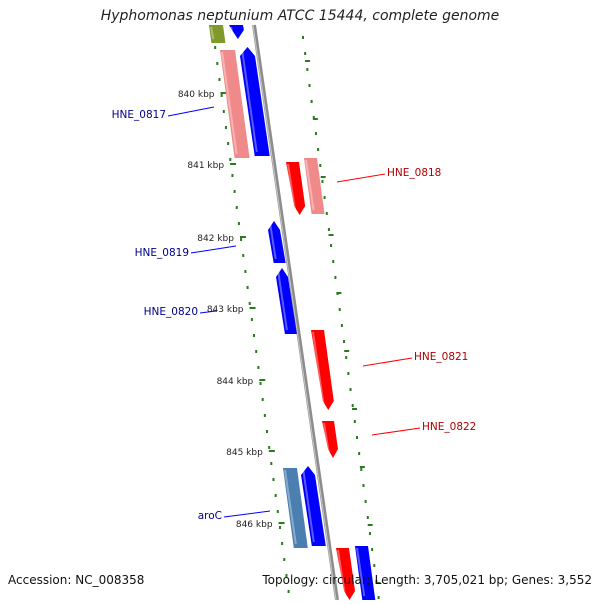 This screenshot has width=600, height=604. I want to click on gene-label: aroC, so click(210, 516).